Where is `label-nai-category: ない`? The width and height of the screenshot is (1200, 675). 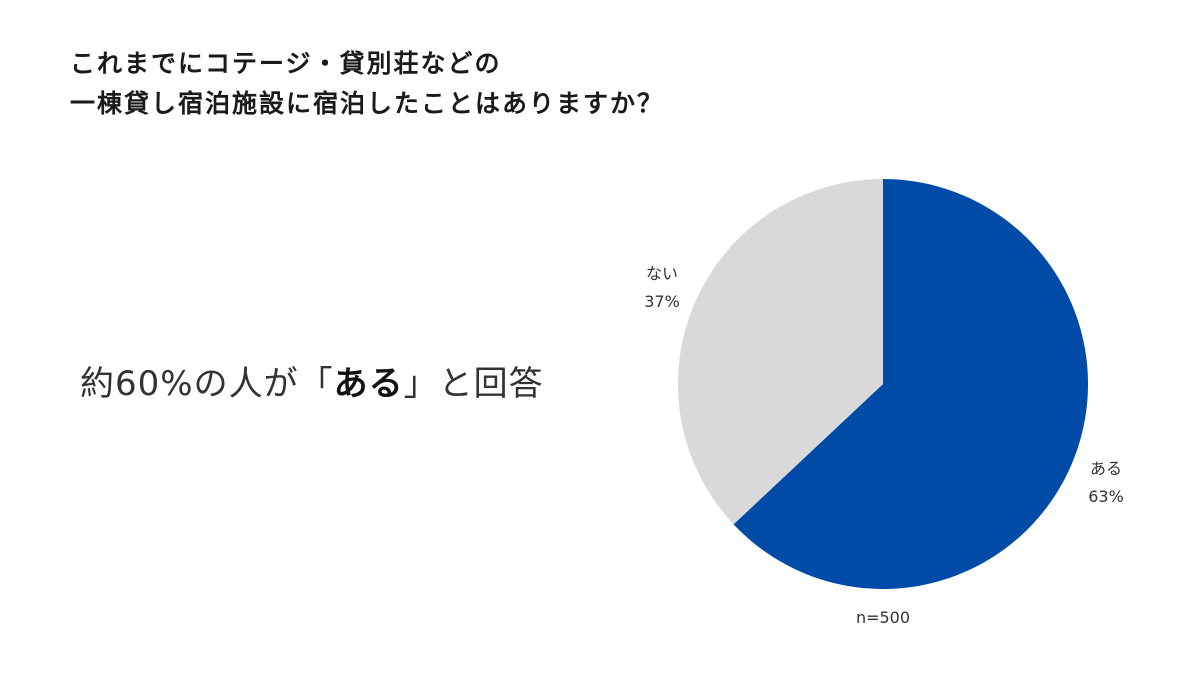
label-nai-category: ない is located at coordinates (662, 273).